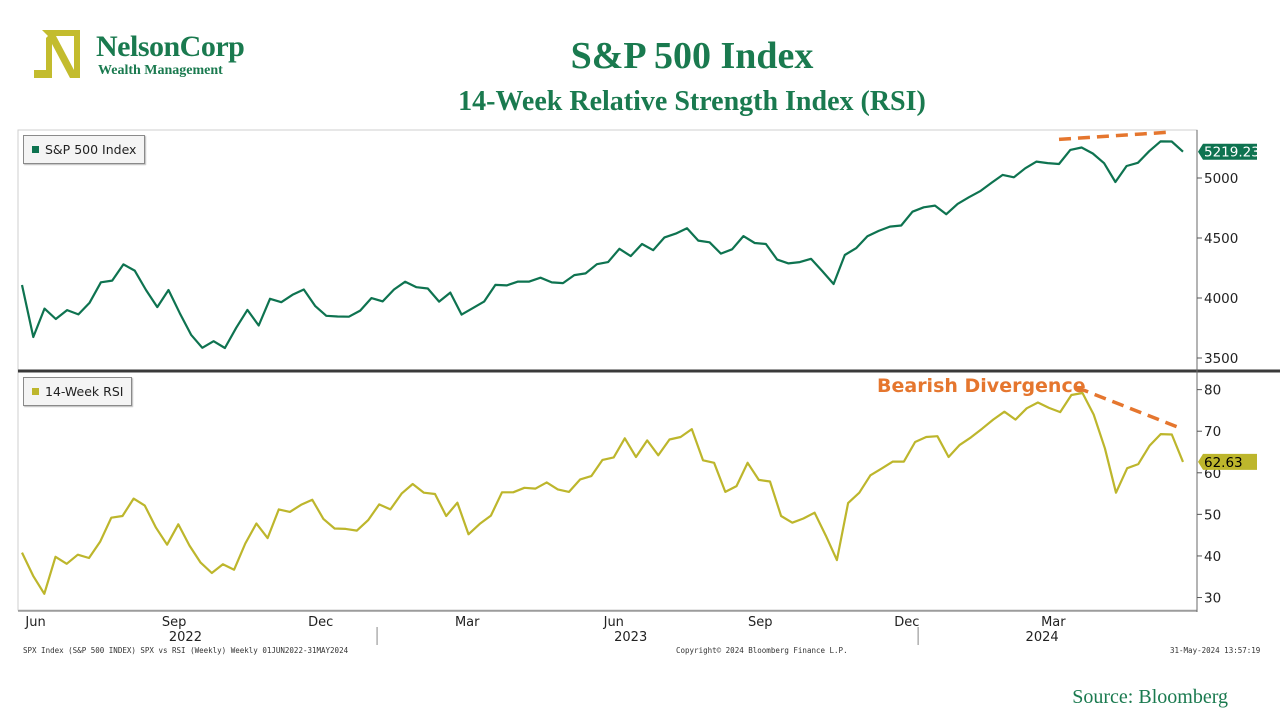  Describe the element at coordinates (1130, 408) in the screenshot. I see `rsi-divergence-line` at that location.